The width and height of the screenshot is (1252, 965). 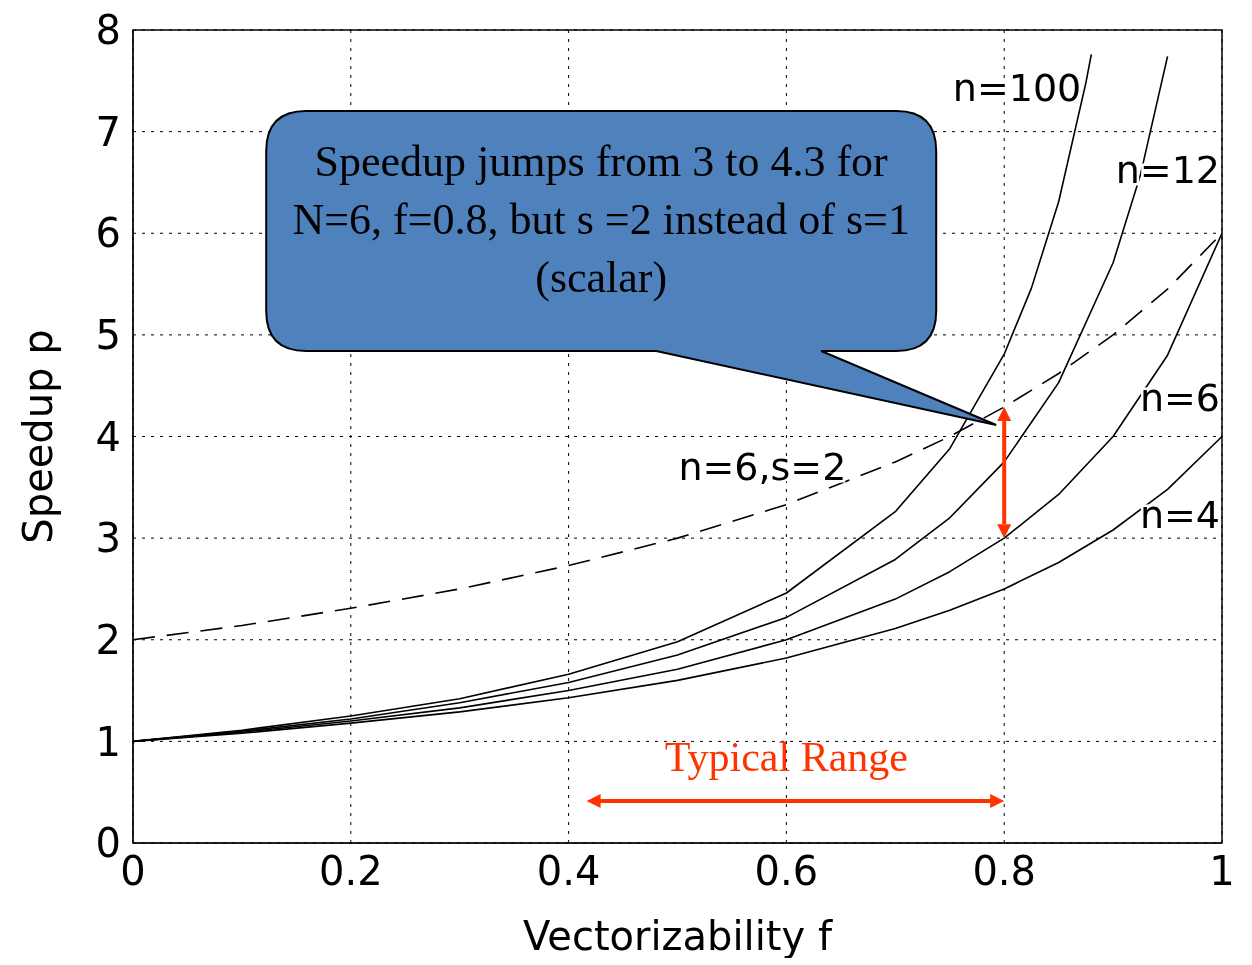 What do you see at coordinates (1179, 398) in the screenshot?
I see `series-label: n=6` at bounding box center [1179, 398].